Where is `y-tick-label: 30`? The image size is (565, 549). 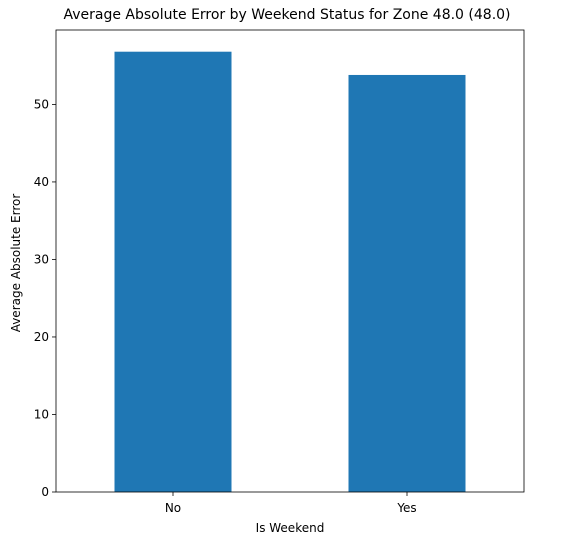 y-tick-label: 30 is located at coordinates (41, 259).